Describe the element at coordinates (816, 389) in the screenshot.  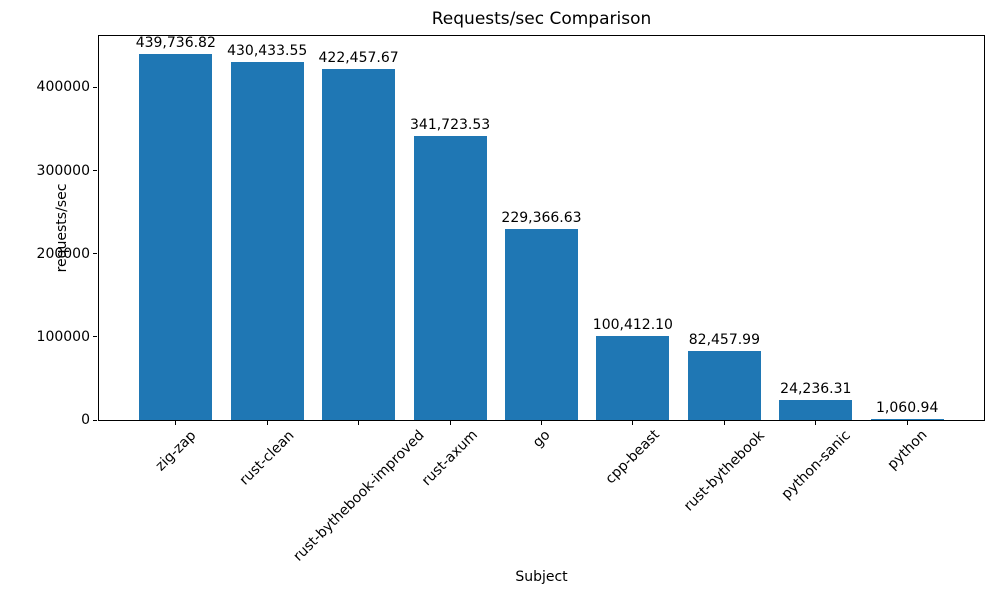
I see `bar-value-label: 24,236.31` at that location.